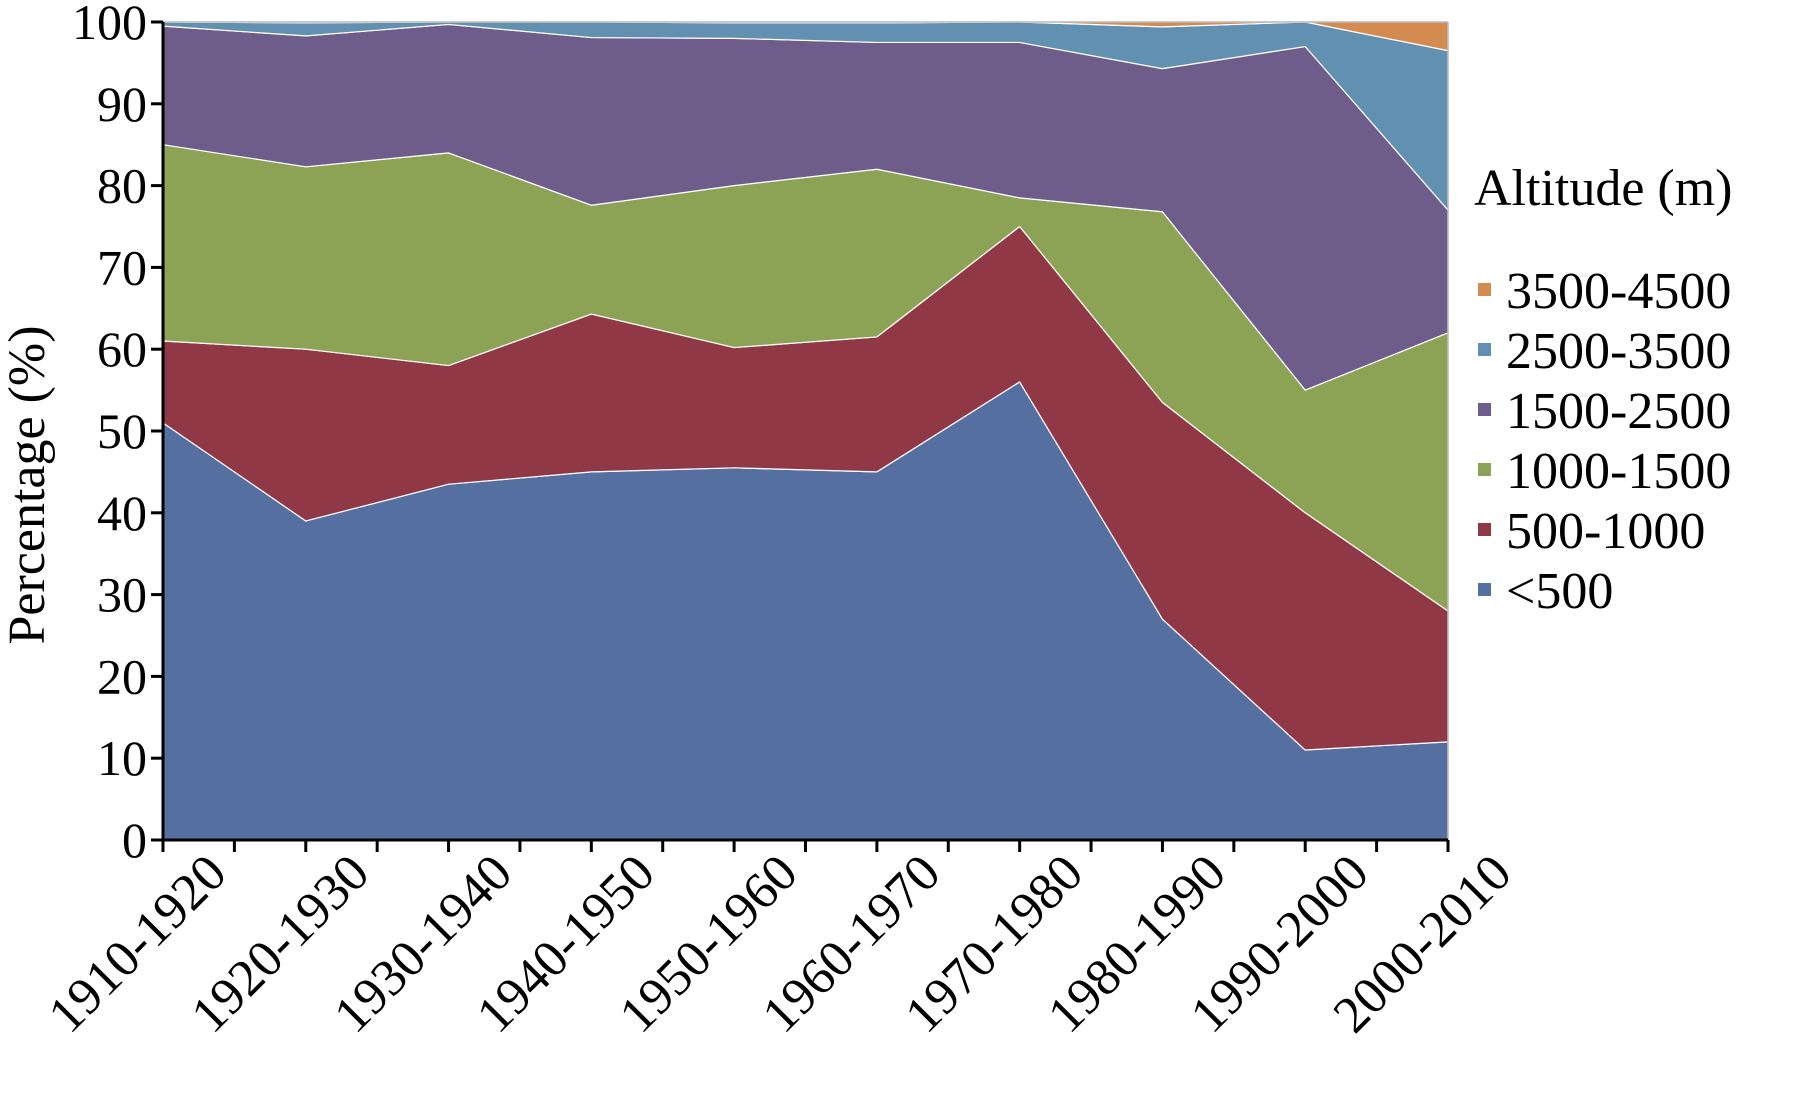 The height and width of the screenshot is (1099, 1804). What do you see at coordinates (1605, 531) in the screenshot?
I see `legend-label-500-1000: 500-1000` at bounding box center [1605, 531].